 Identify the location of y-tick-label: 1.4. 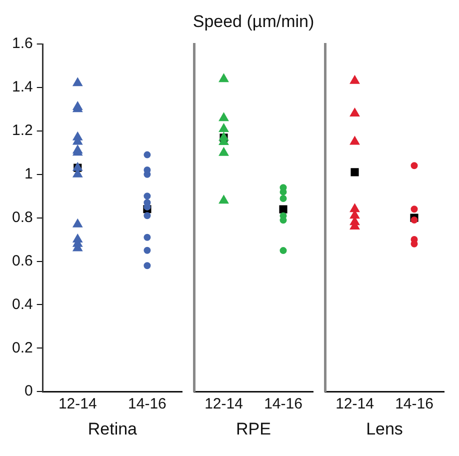
(22, 87).